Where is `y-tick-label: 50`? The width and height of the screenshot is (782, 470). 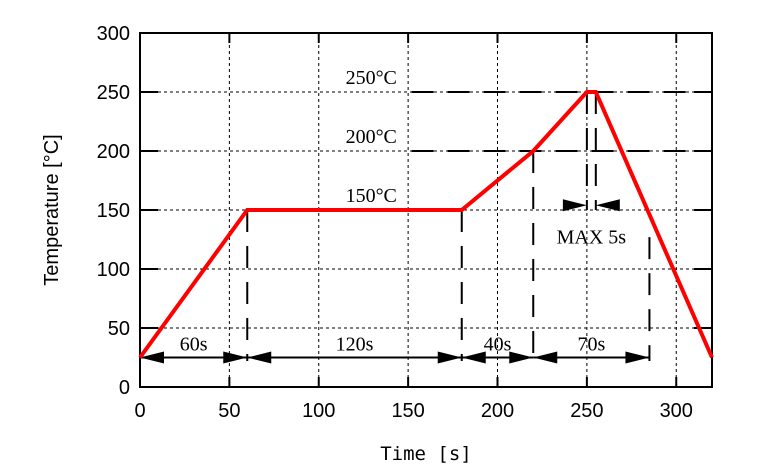
y-tick-label: 50 is located at coordinates (119, 329).